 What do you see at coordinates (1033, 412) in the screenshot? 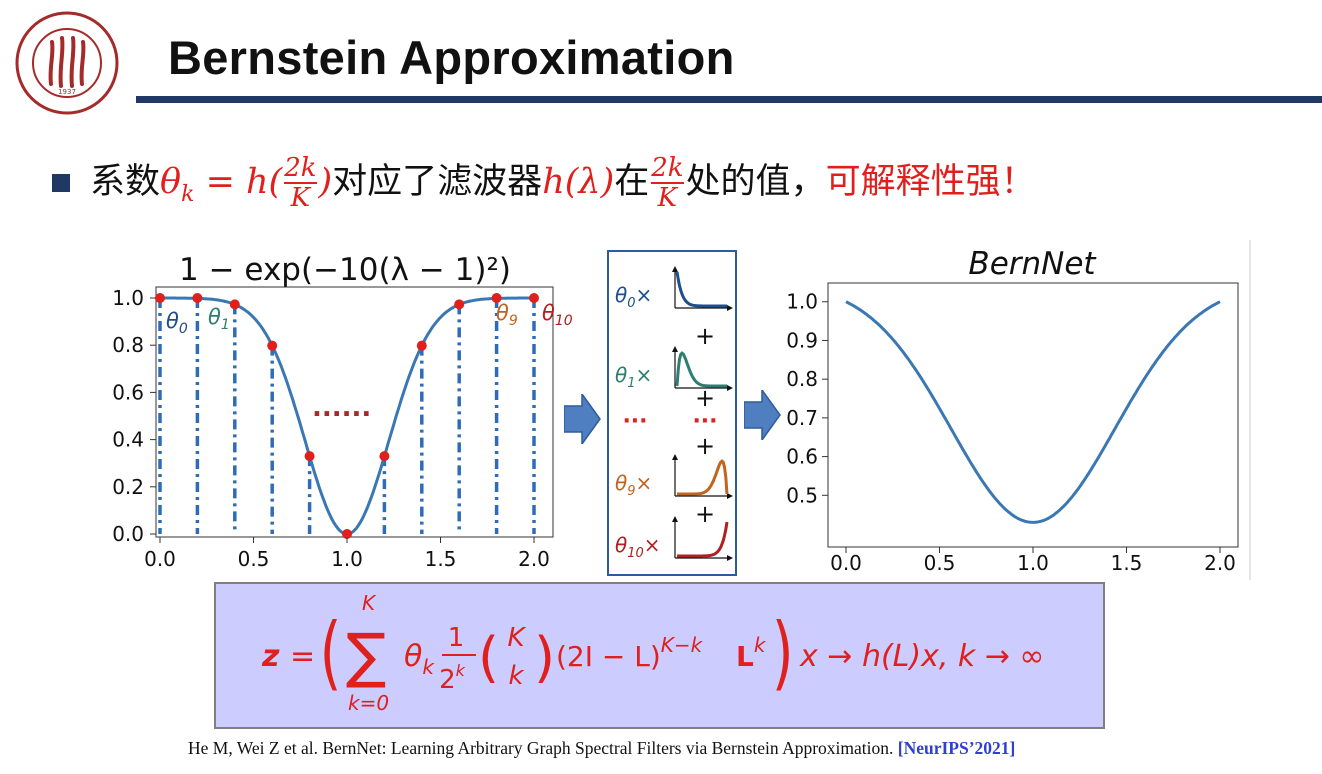
I see `series-line` at bounding box center [1033, 412].